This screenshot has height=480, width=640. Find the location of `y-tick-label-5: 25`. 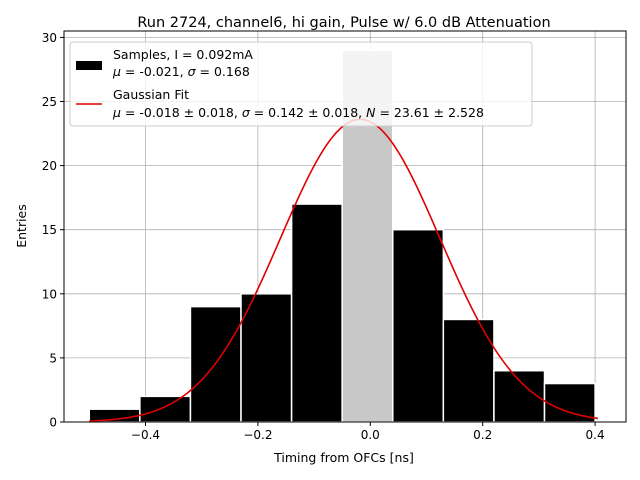

y-tick-label-5: 25 is located at coordinates (49, 102).